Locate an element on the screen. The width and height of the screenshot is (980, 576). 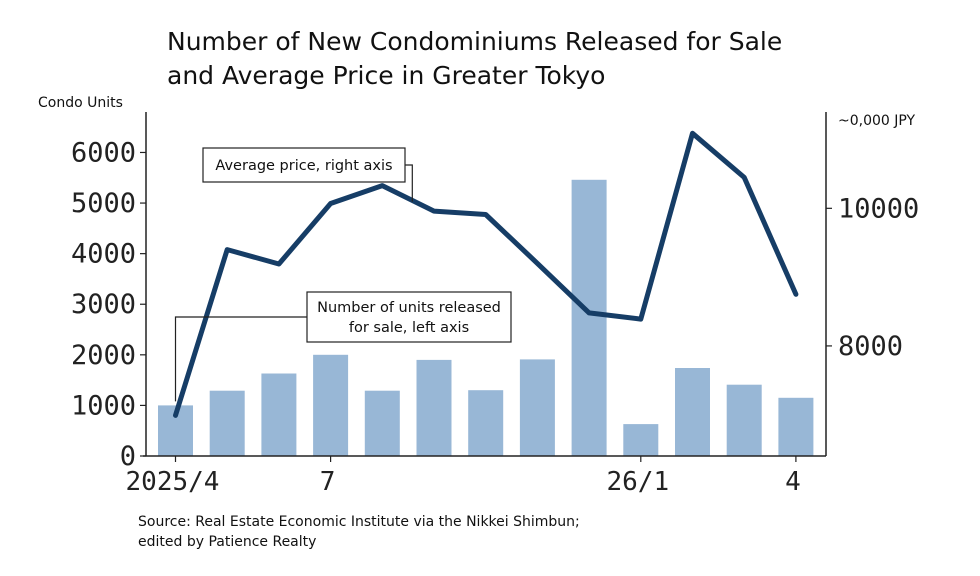
left-tick-label-6000: 6000 is located at coordinates (103, 152).